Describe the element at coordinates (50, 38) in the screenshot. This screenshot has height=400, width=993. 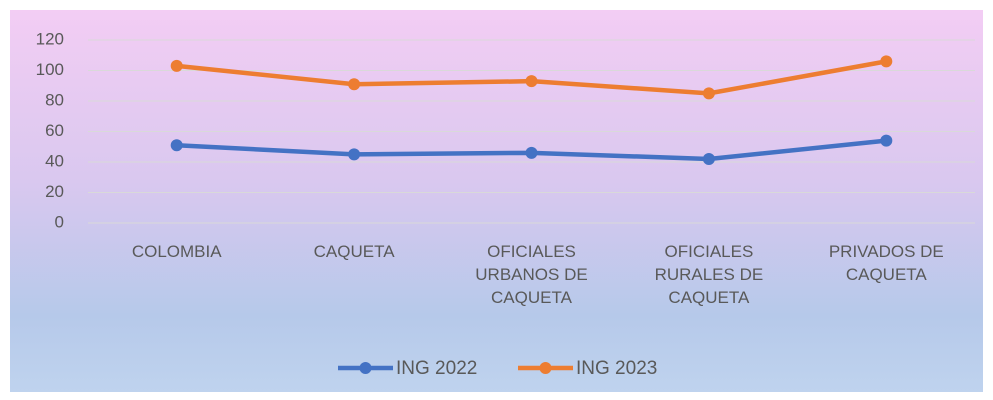
I see `y-tick-label: 120` at that location.